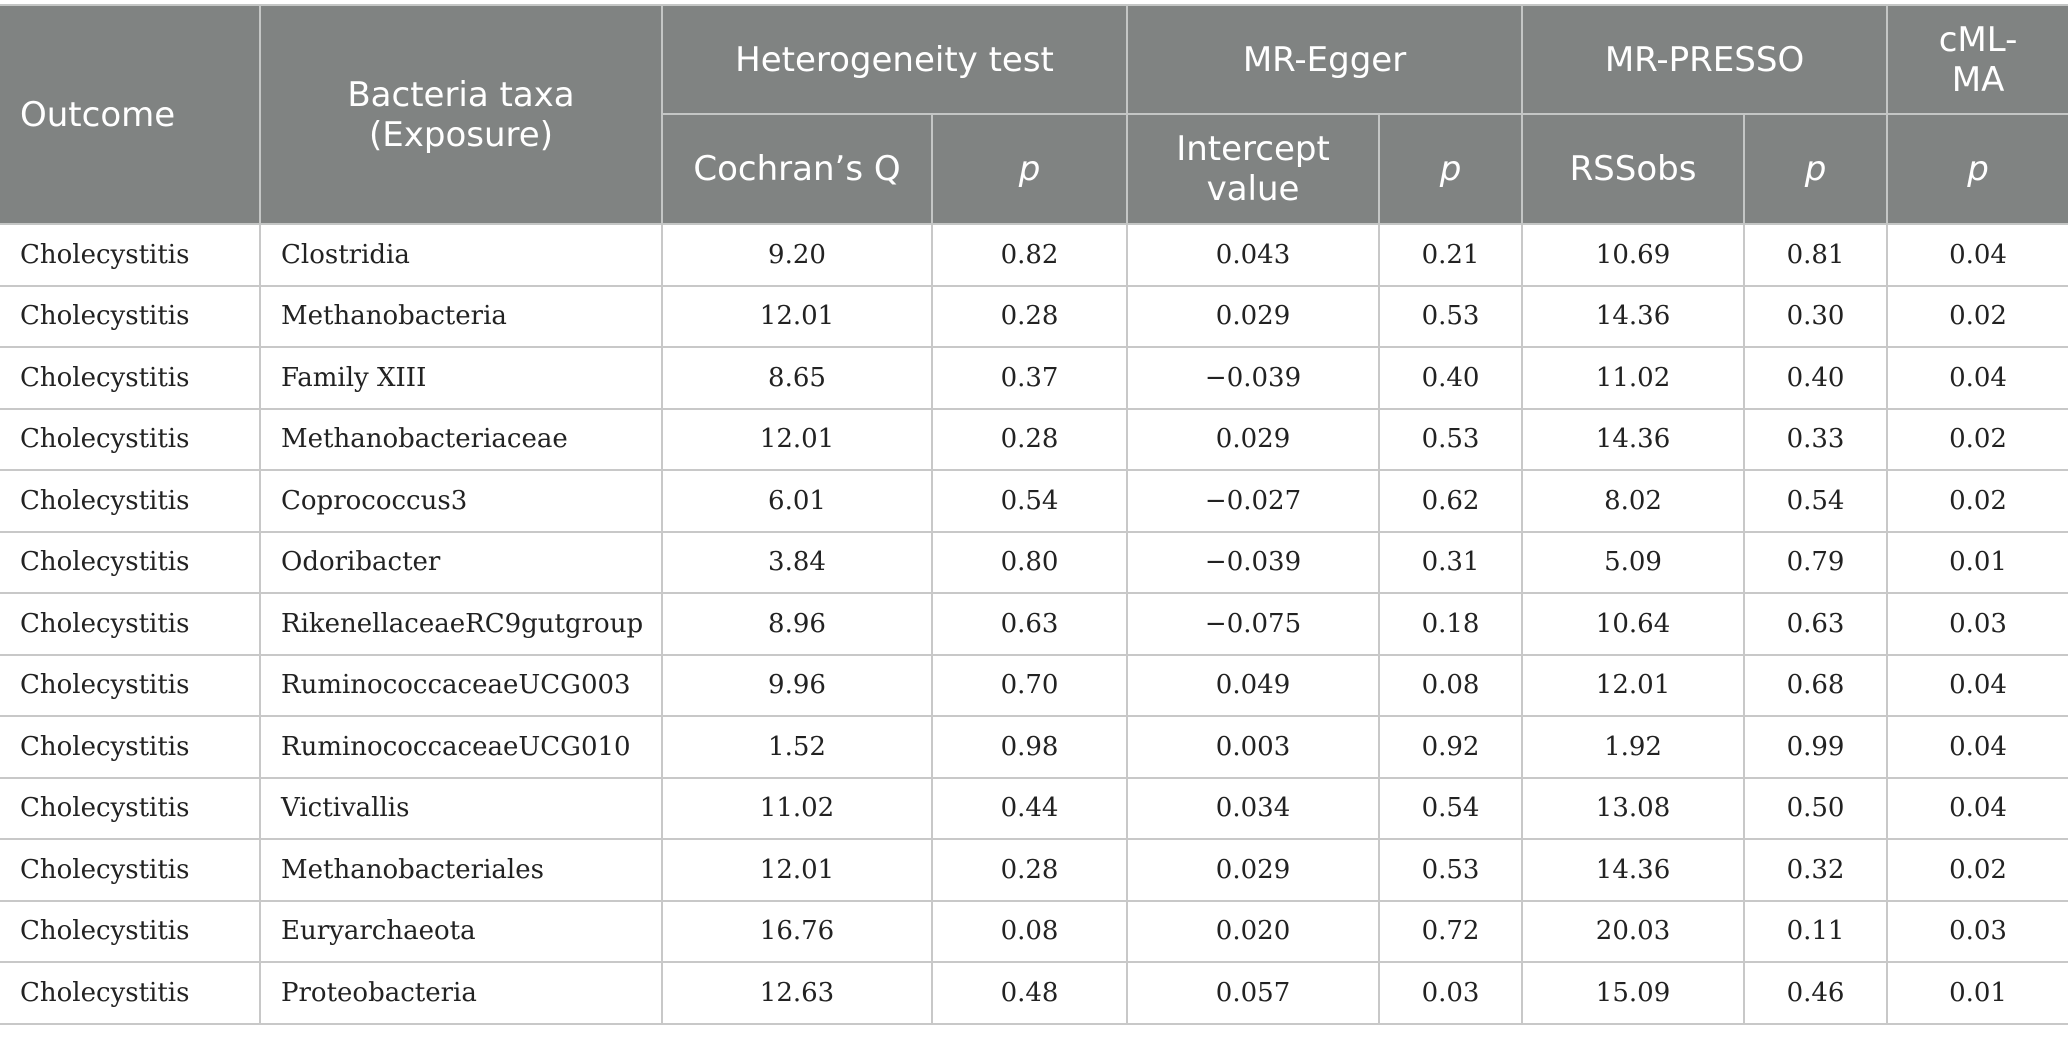  Describe the element at coordinates (797, 255) in the screenshot. I see `cochrans-q-cell: 9.20` at that location.